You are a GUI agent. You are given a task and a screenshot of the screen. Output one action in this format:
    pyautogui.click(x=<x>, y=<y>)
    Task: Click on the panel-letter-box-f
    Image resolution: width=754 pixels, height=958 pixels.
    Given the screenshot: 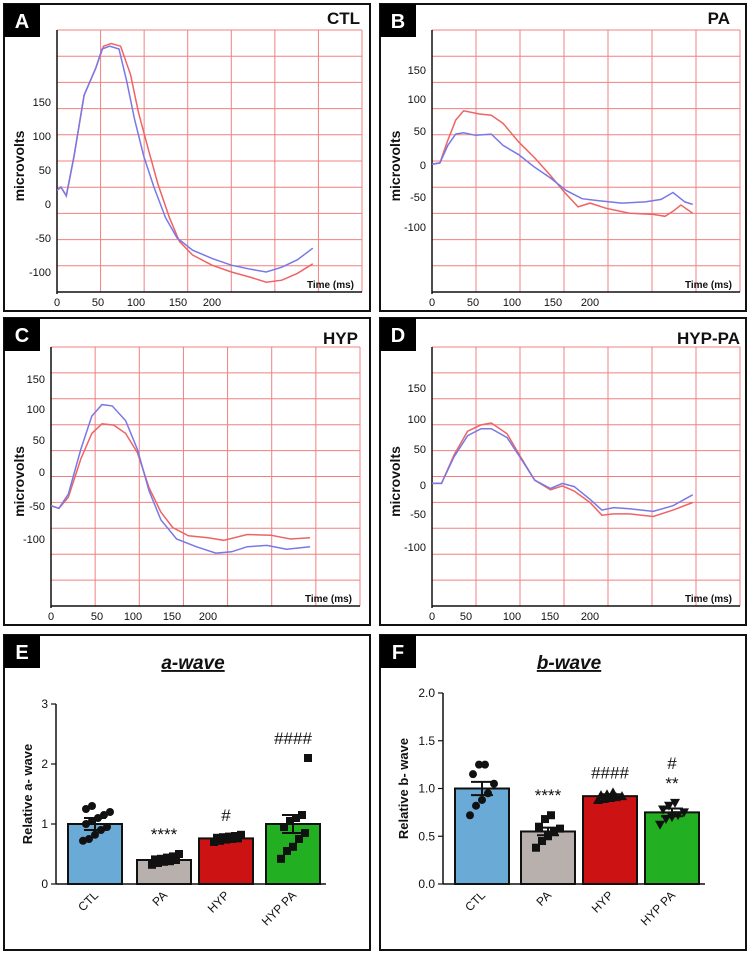 What is the action you would take?
    pyautogui.click(x=398, y=651)
    